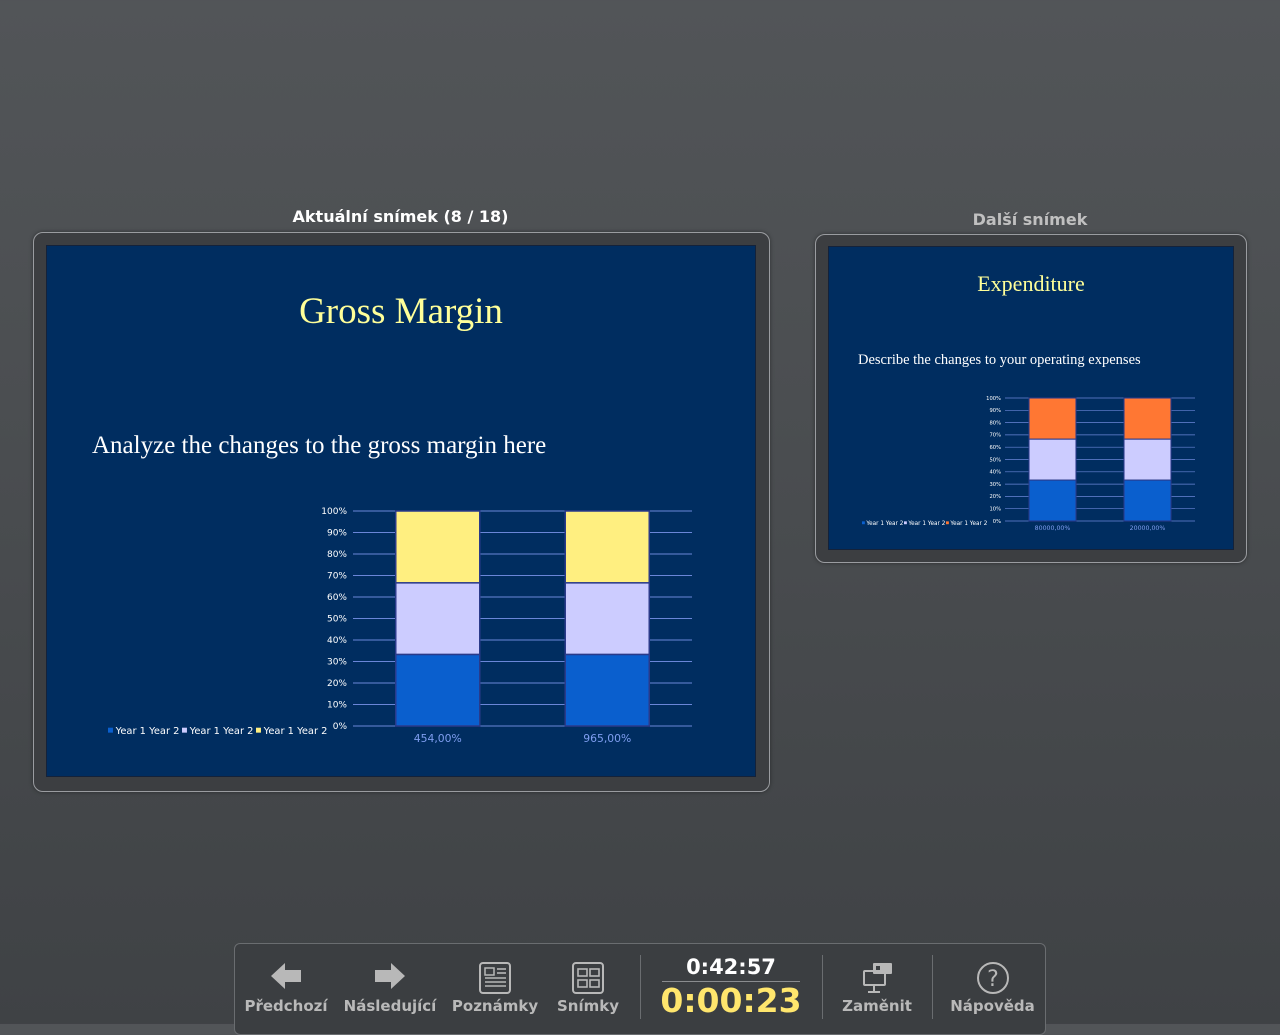 The image size is (1280, 1035). What do you see at coordinates (390, 976) in the screenshot?
I see `arrow-right-icon` at bounding box center [390, 976].